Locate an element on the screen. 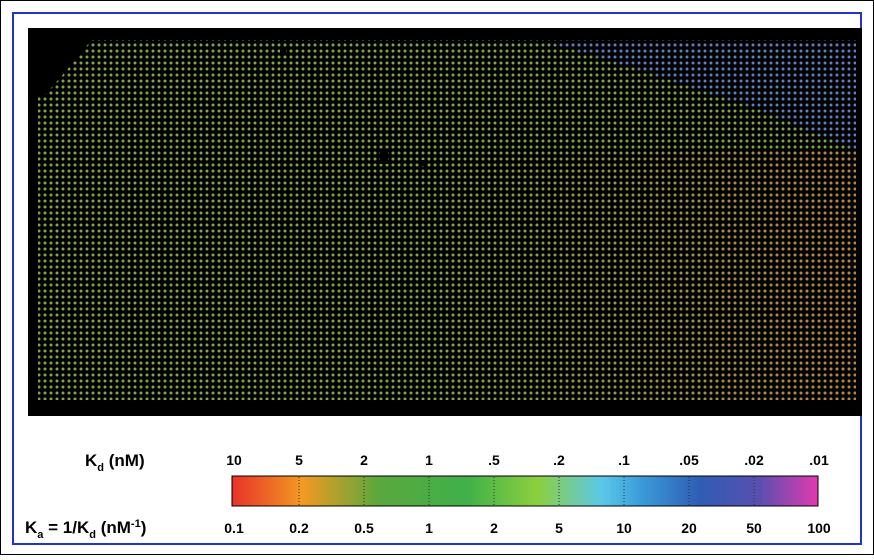 This screenshot has width=874, height=560. ka-tick-label: 20 is located at coordinates (689, 528).